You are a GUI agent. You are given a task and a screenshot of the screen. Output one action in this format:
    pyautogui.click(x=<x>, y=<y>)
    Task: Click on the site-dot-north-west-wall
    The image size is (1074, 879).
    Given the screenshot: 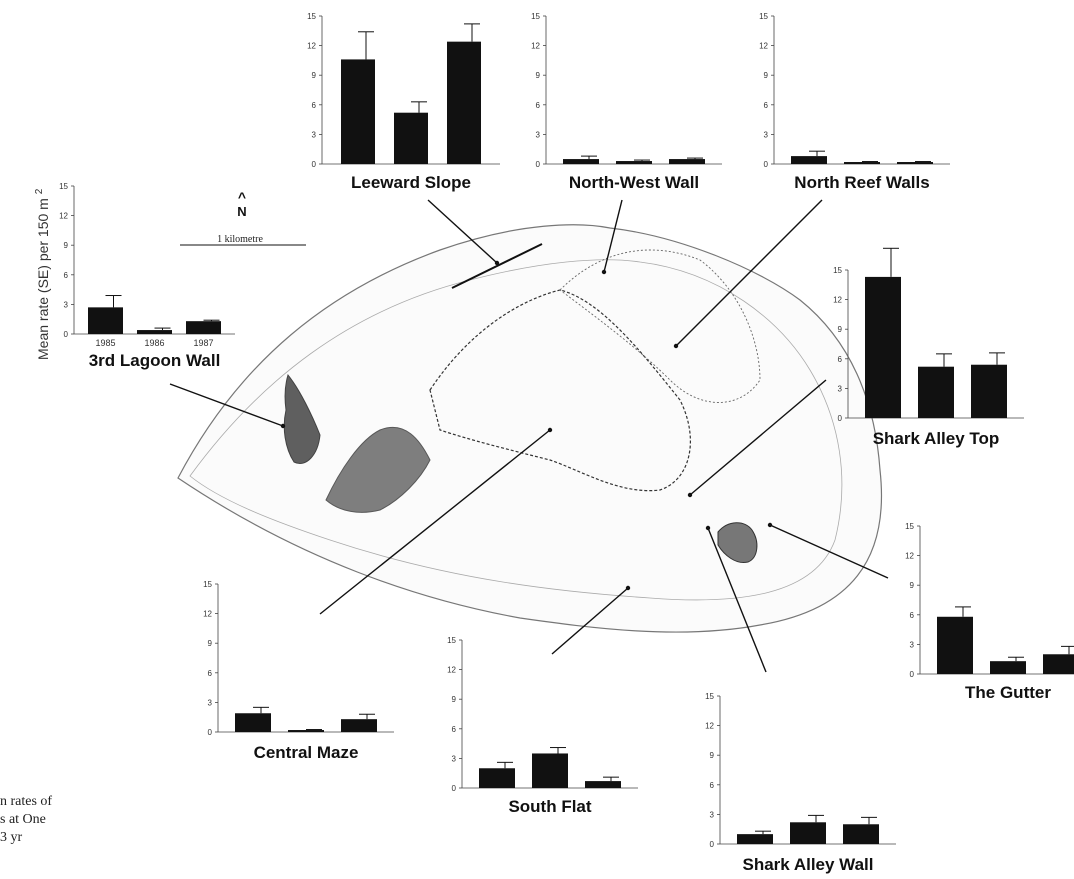 What is the action you would take?
    pyautogui.click(x=604, y=272)
    